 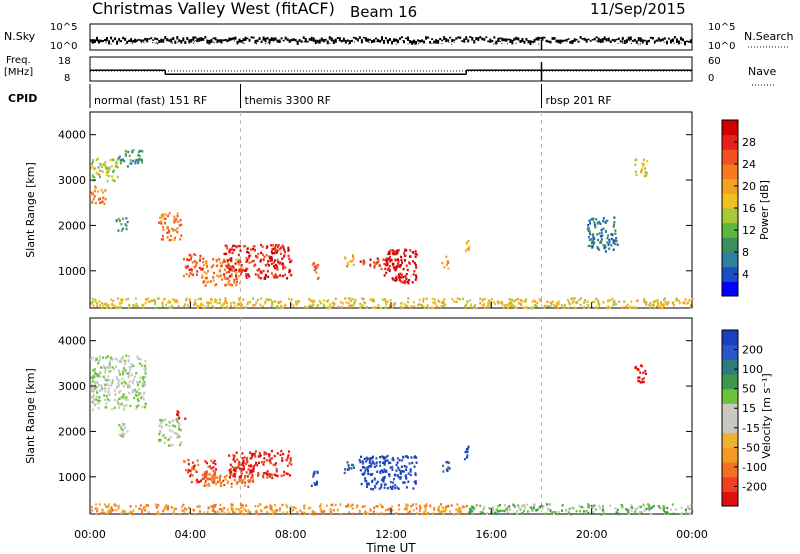 What do you see at coordinates (749, 142) in the screenshot?
I see `colorbar-tick-label: 28` at bounding box center [749, 142].